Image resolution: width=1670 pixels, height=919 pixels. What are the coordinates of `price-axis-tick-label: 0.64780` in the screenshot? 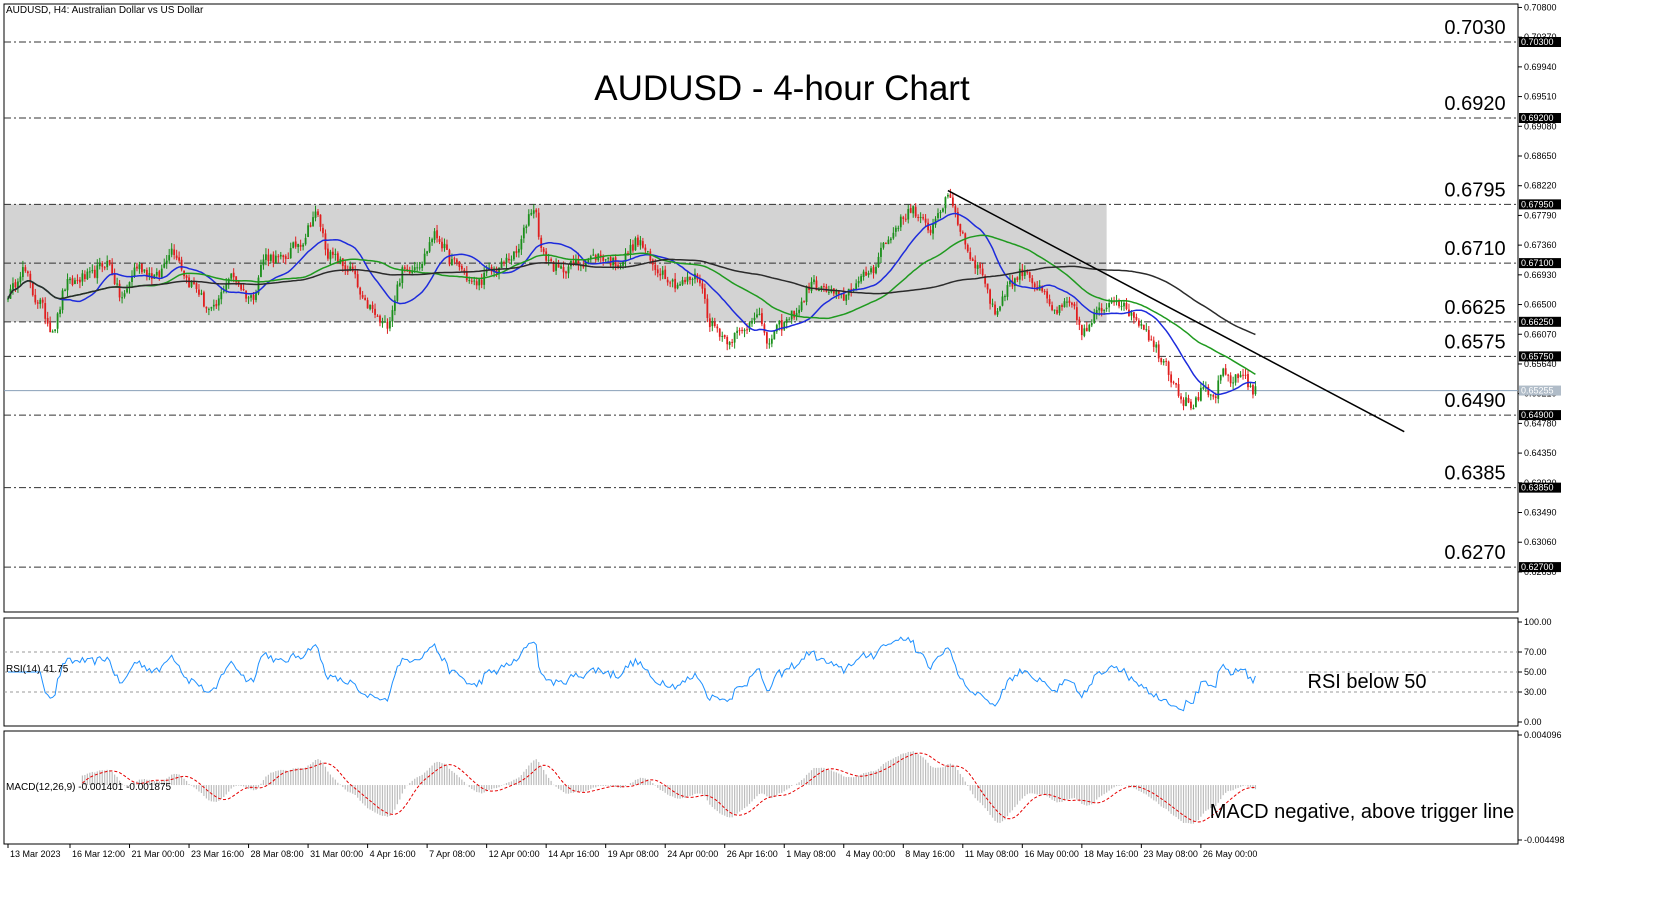 It's located at (1540, 423).